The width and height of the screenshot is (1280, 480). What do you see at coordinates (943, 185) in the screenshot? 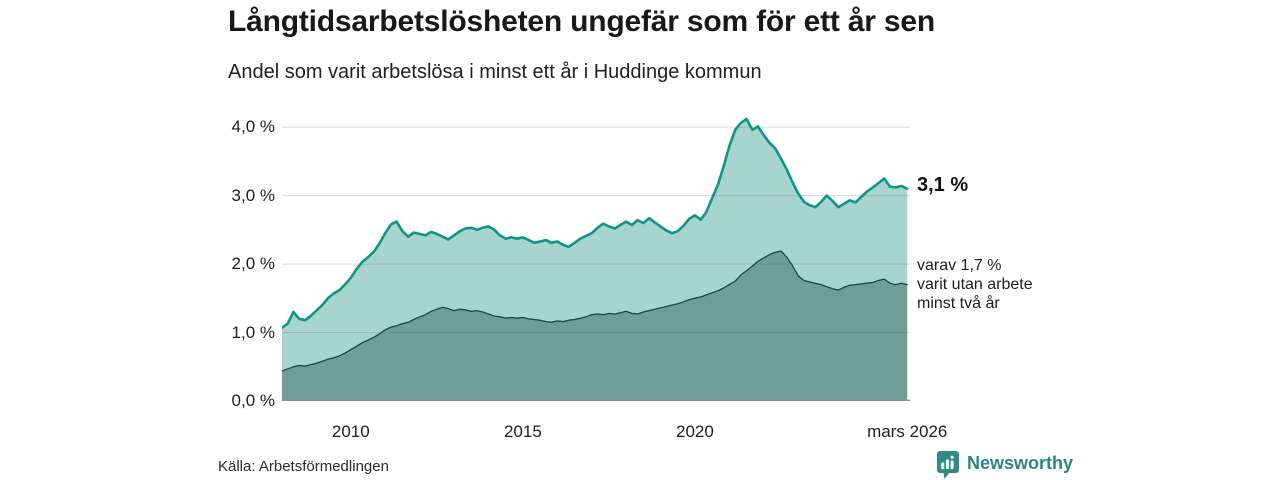
I see `series-end-value-label: 3,1 %` at bounding box center [943, 185].